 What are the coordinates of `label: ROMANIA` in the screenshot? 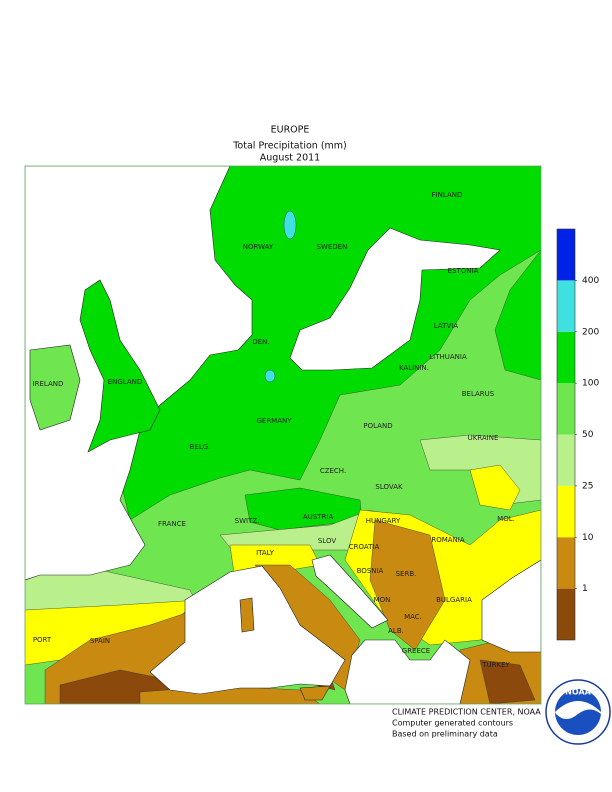 It's located at (448, 540).